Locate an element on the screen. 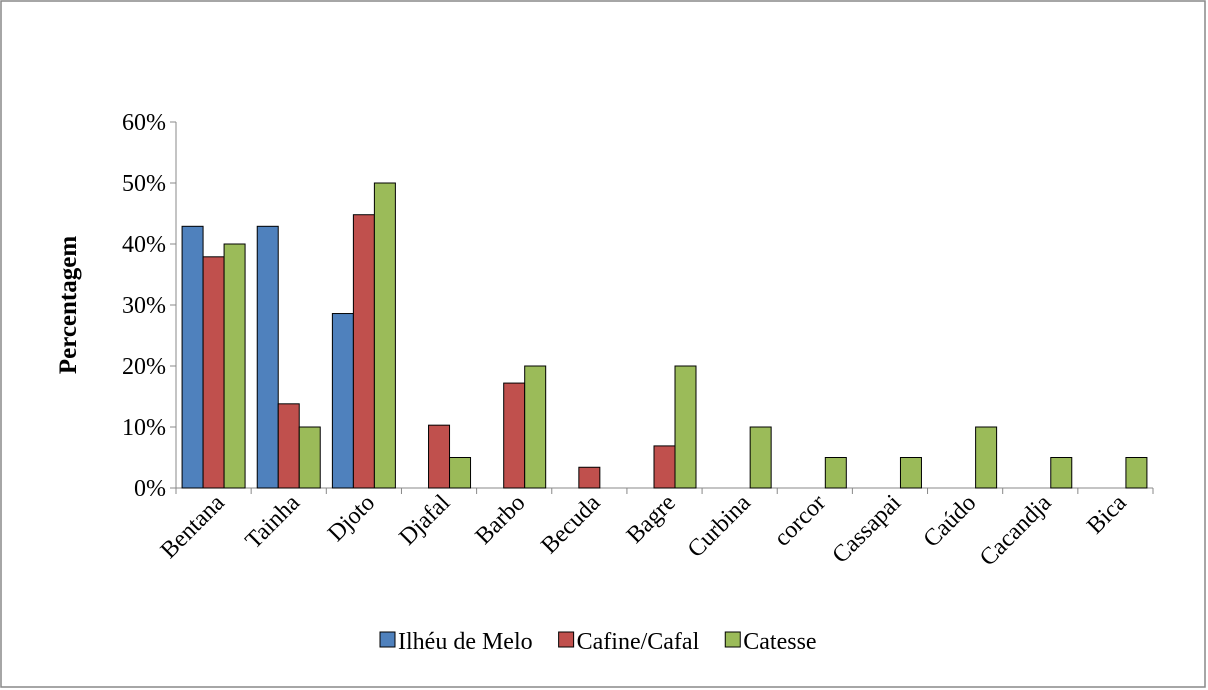  y-tick-label: 40% is located at coordinates (144, 245).